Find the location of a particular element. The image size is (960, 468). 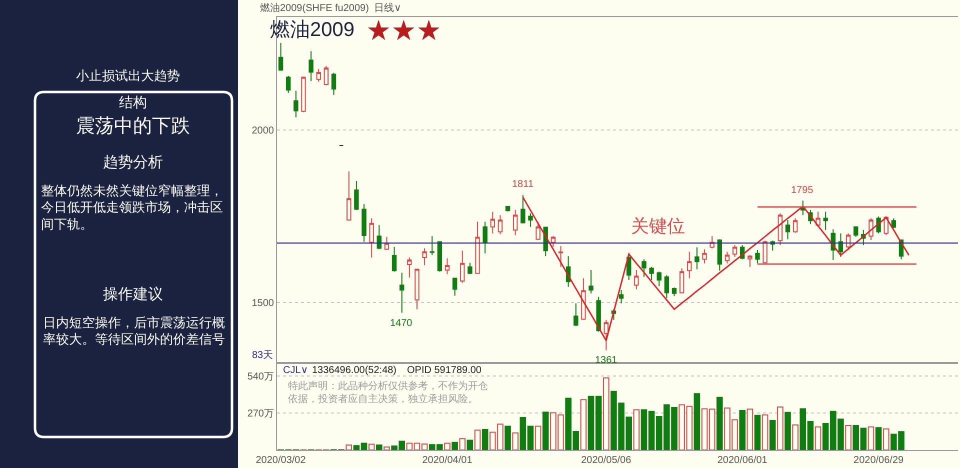

text: 日内短空操作，后市震荡运行概率较大。等待区间外的价差信号 is located at coordinates (134, 331).